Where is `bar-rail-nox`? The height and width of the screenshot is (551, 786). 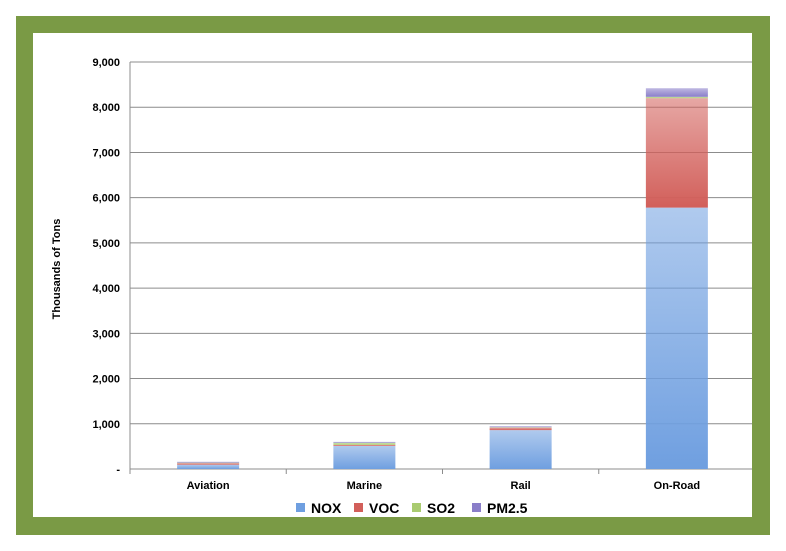 bar-rail-nox is located at coordinates (520, 449).